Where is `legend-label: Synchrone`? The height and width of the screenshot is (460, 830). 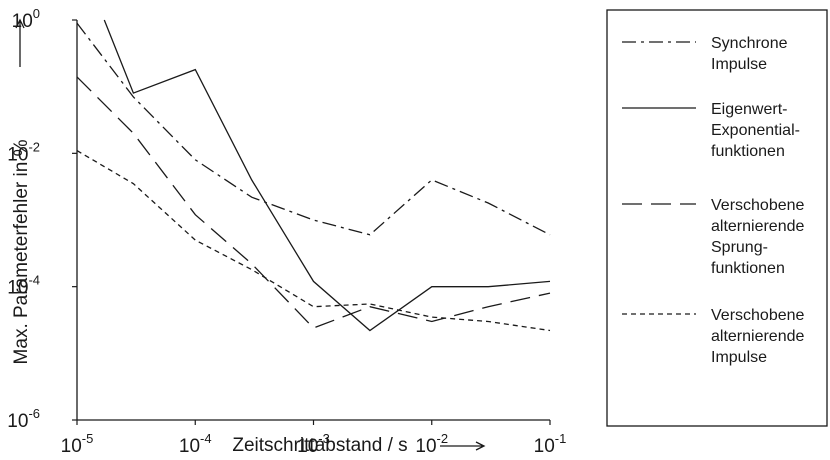 legend-label: Synchrone is located at coordinates (749, 43).